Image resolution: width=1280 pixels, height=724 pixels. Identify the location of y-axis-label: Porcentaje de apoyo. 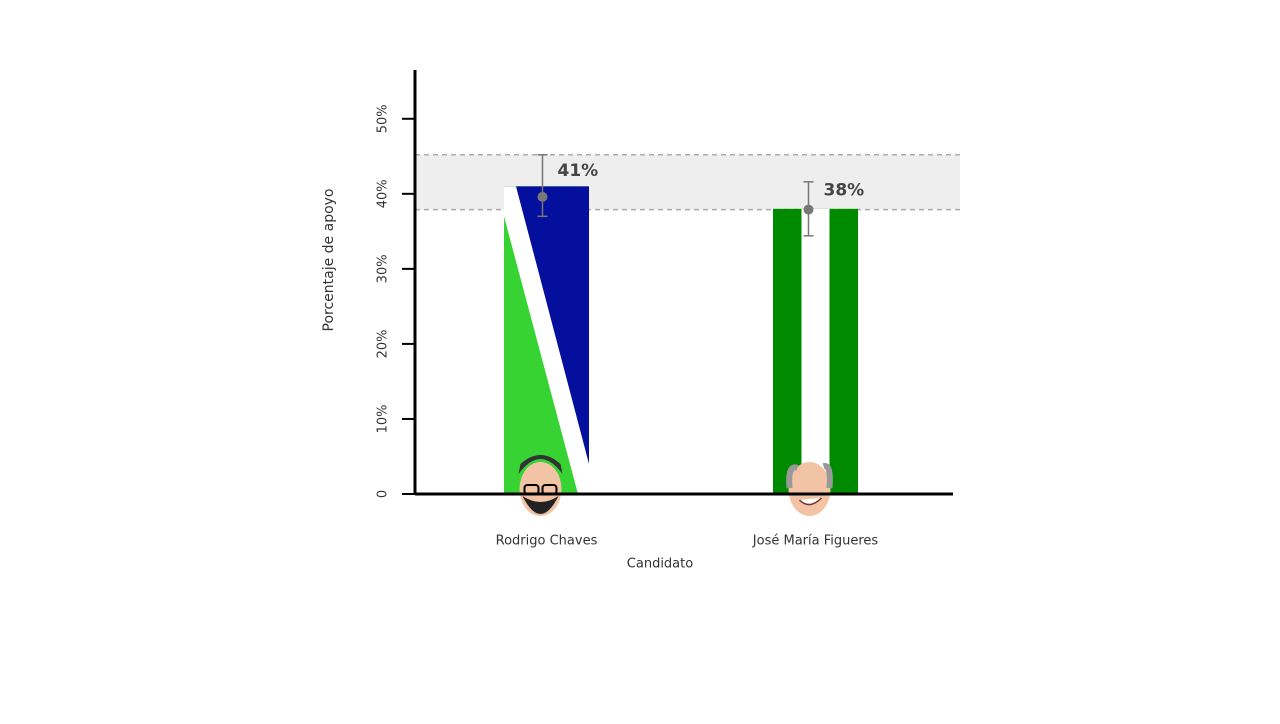
(329, 260).